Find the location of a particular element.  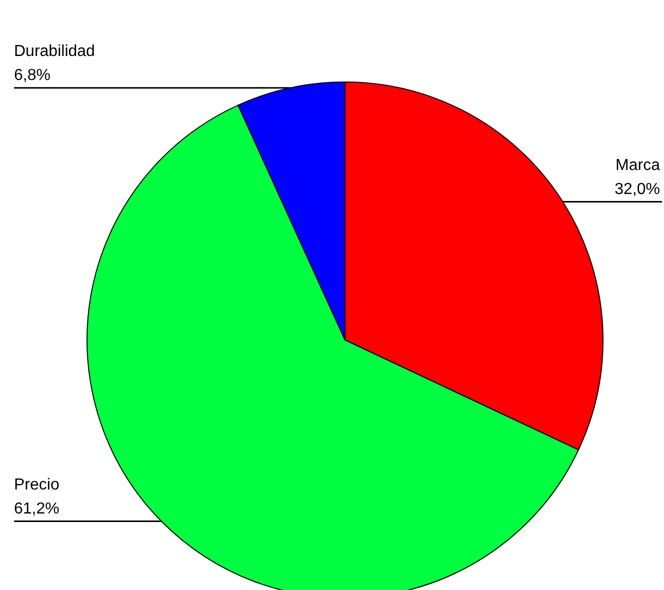

slice-label: Durabilidad is located at coordinates (54, 51).